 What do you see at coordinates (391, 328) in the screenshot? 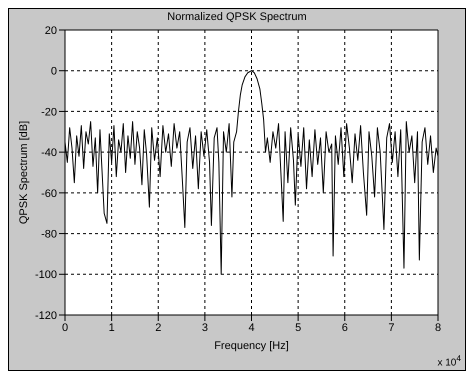
I see `x-tick-label: 7` at bounding box center [391, 328].